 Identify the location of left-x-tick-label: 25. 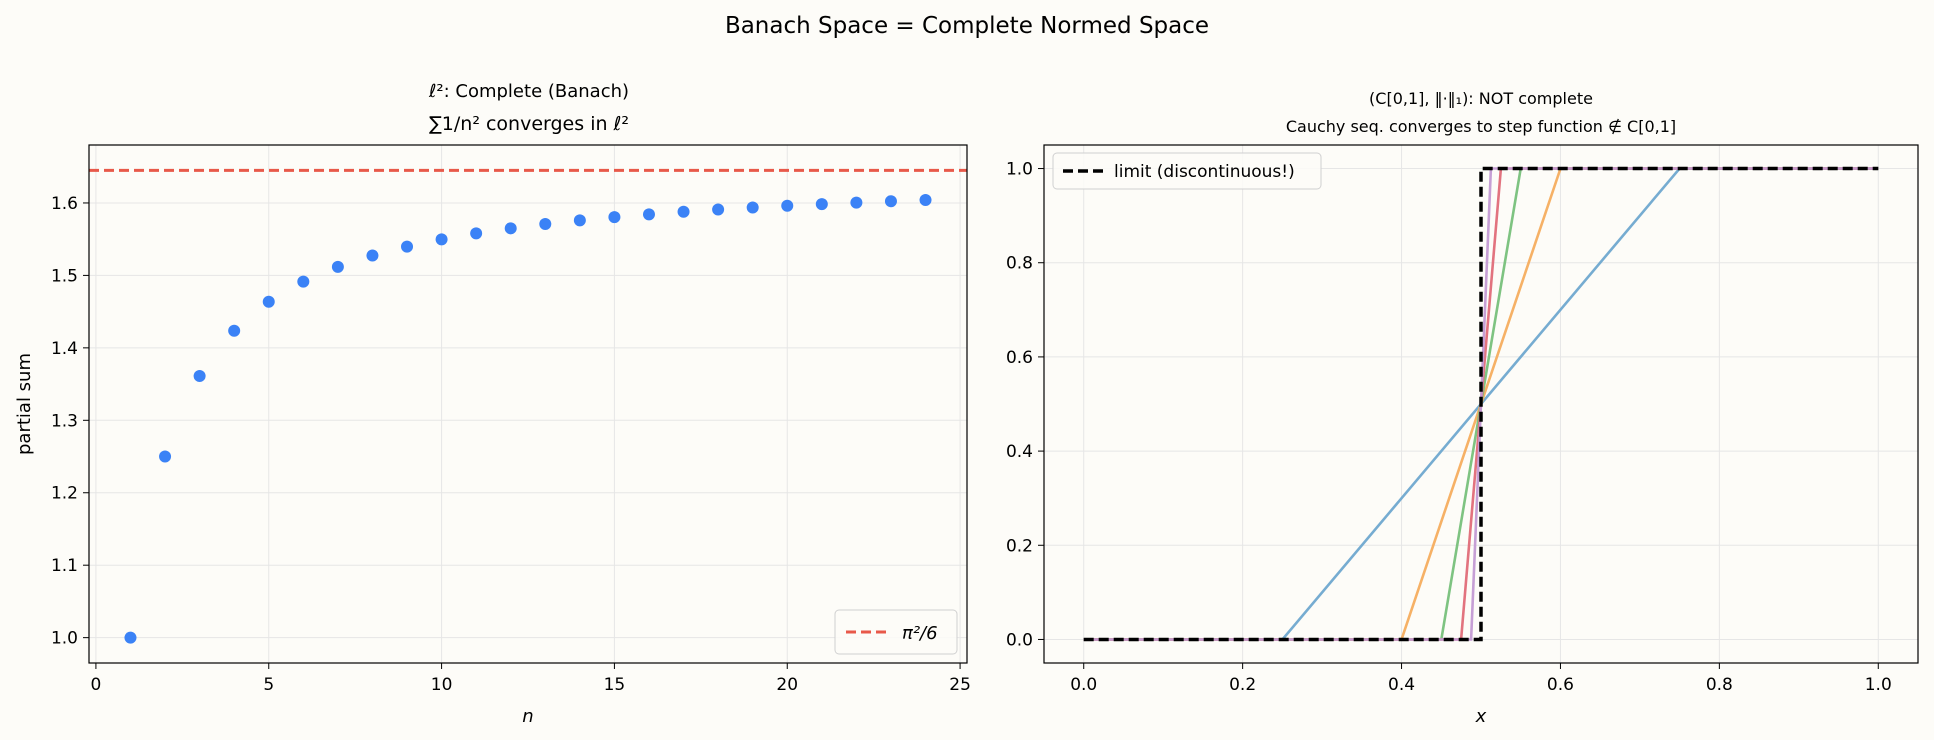
(960, 685).